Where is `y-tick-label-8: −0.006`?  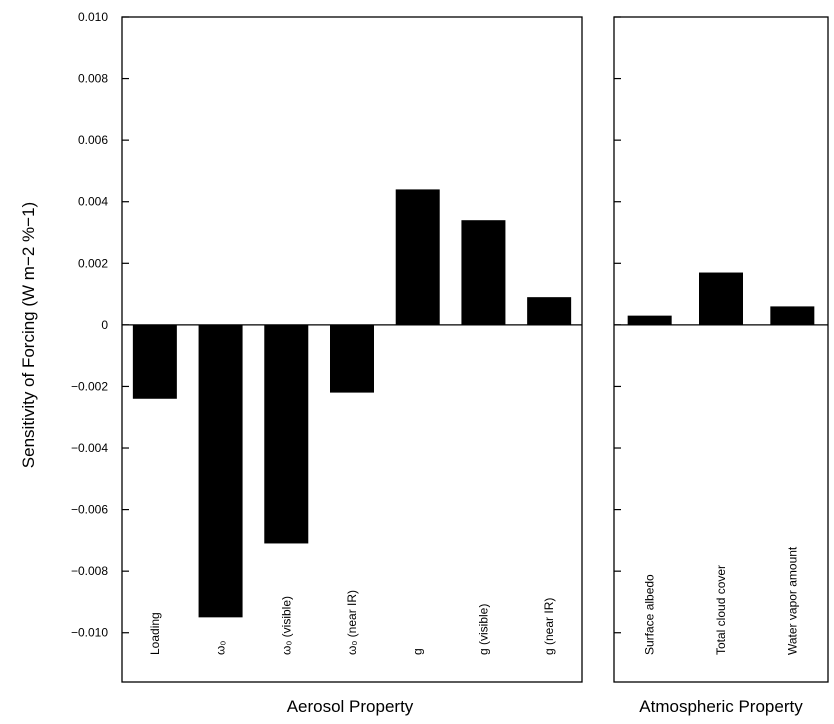
y-tick-label-8: −0.006 is located at coordinates (89, 510).